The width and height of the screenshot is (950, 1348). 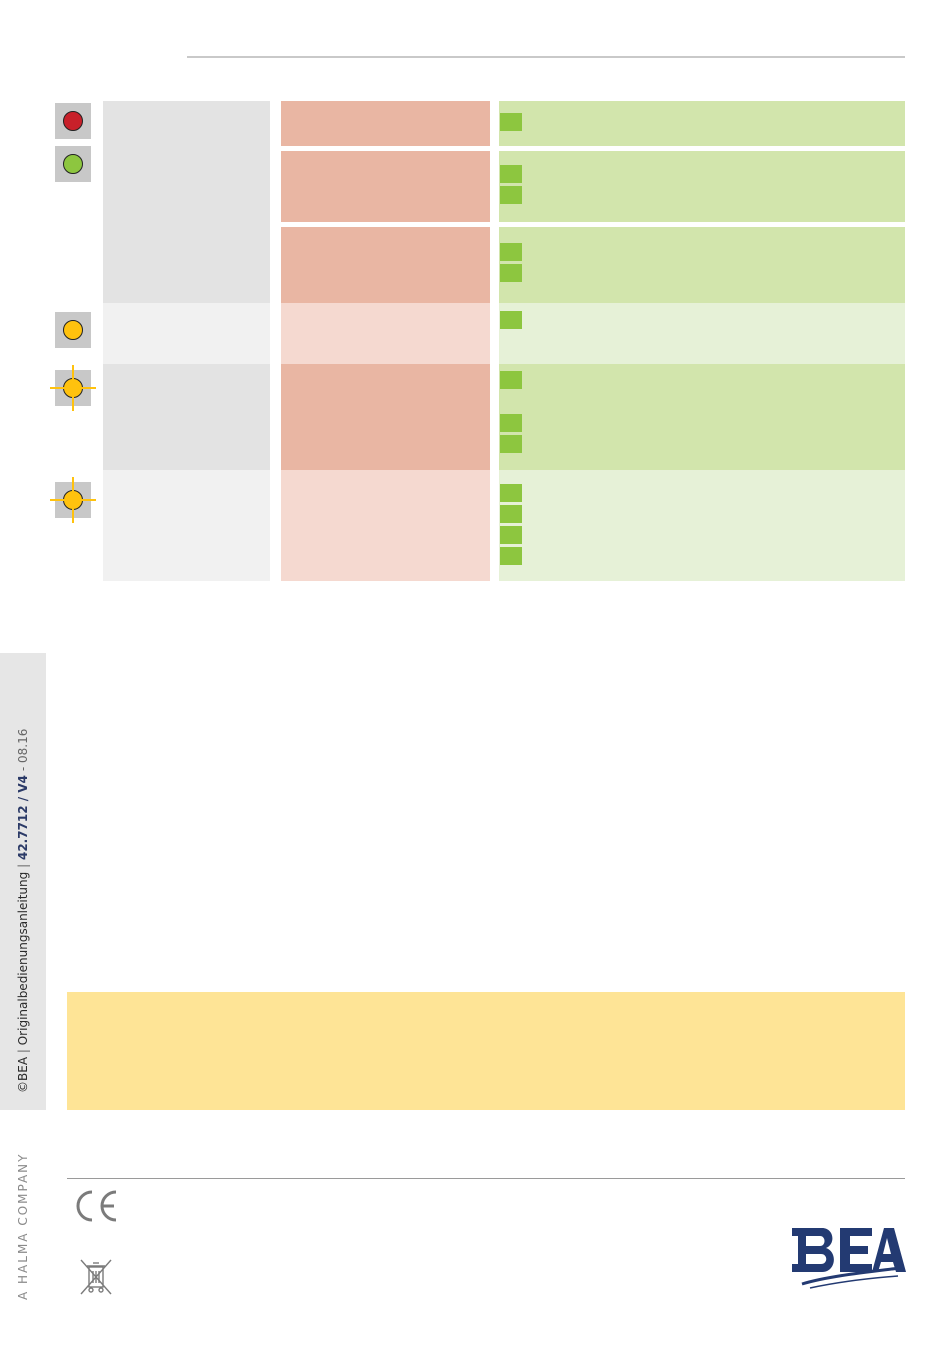 I want to click on led-green-icon-lamp, so click(x=73, y=164).